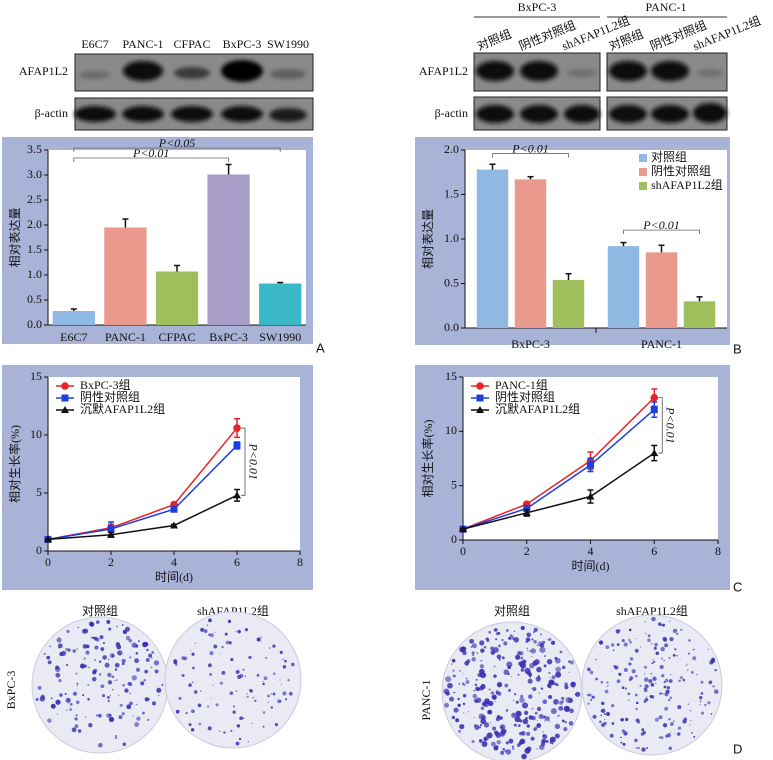 This screenshot has height=760, width=773. What do you see at coordinates (451, 282) in the screenshot?
I see `y-tick-label: 0.5` at bounding box center [451, 282].